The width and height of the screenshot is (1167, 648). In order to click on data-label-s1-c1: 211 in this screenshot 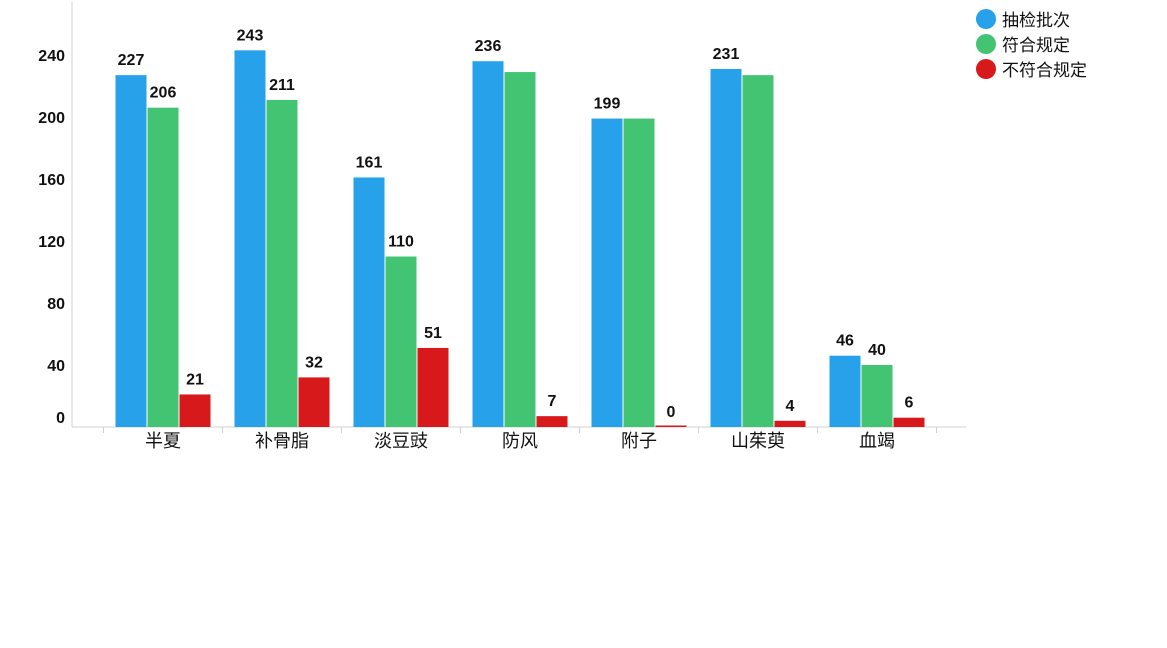, I will do `click(282, 85)`.